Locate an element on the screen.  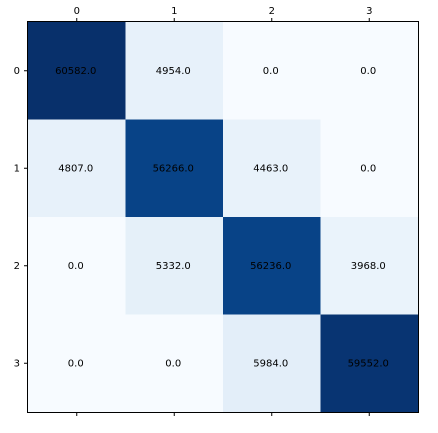
cell-label-r2-c3: 3968.0 is located at coordinates (368, 266).